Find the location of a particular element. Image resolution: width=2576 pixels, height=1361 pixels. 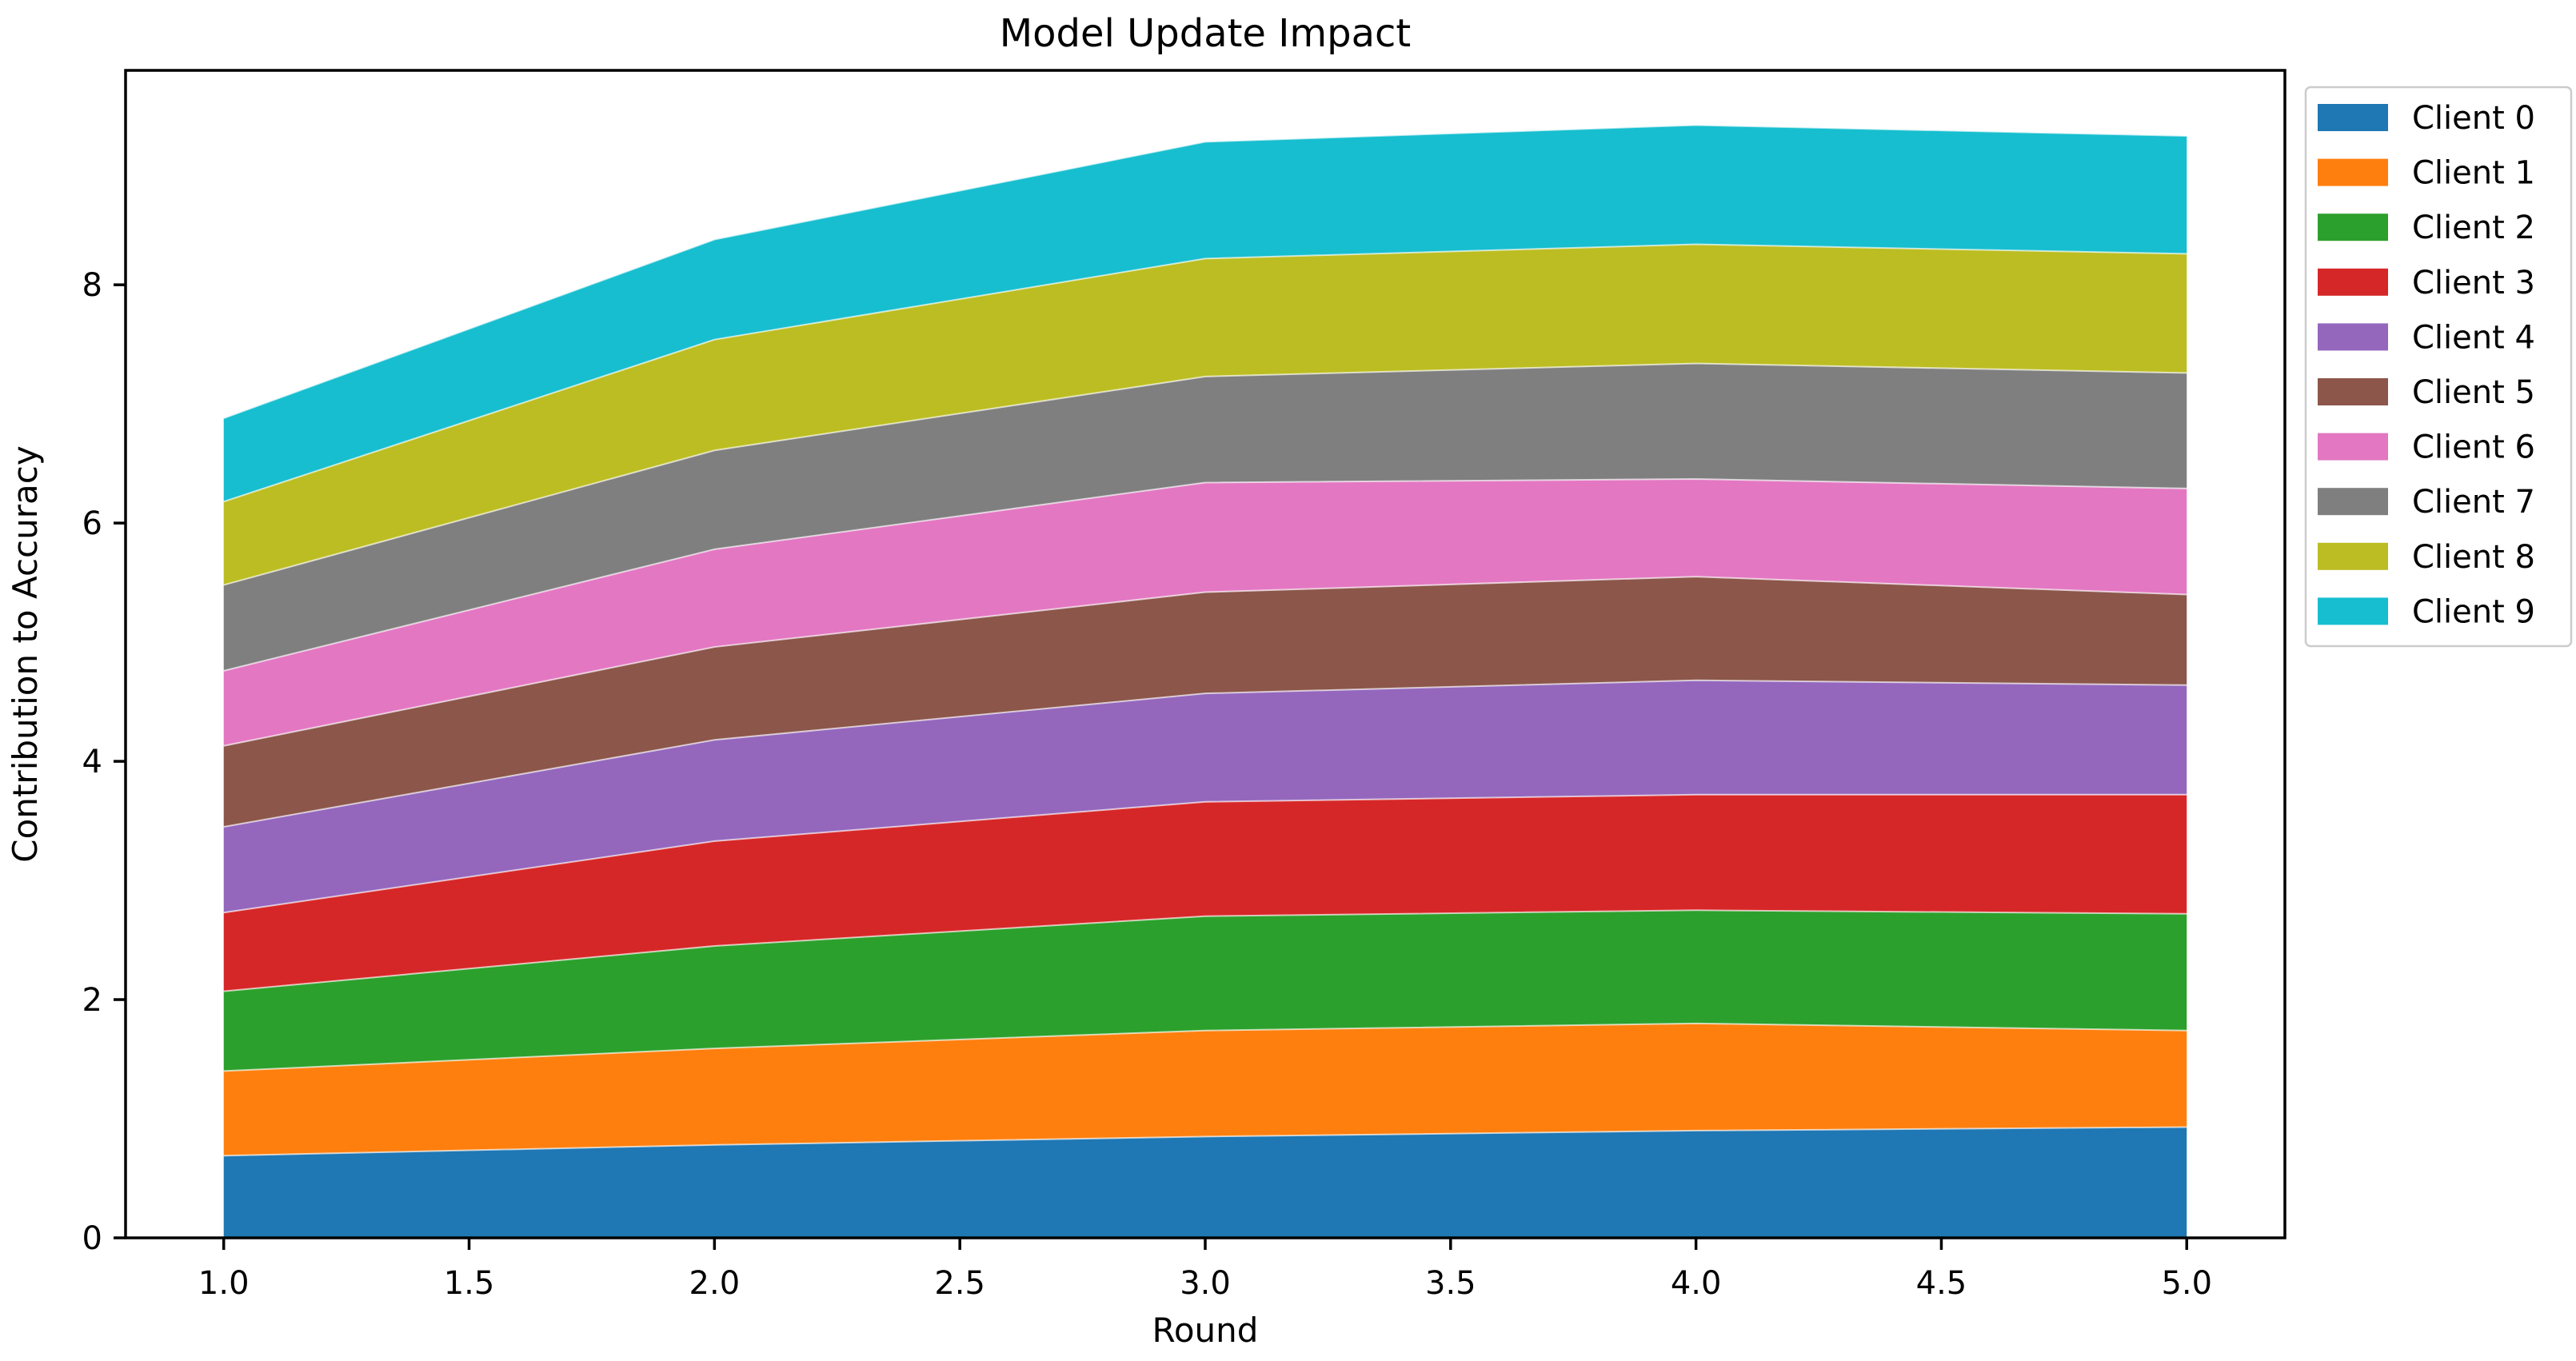

x-tick-label: 5.0 is located at coordinates (2187, 1283).